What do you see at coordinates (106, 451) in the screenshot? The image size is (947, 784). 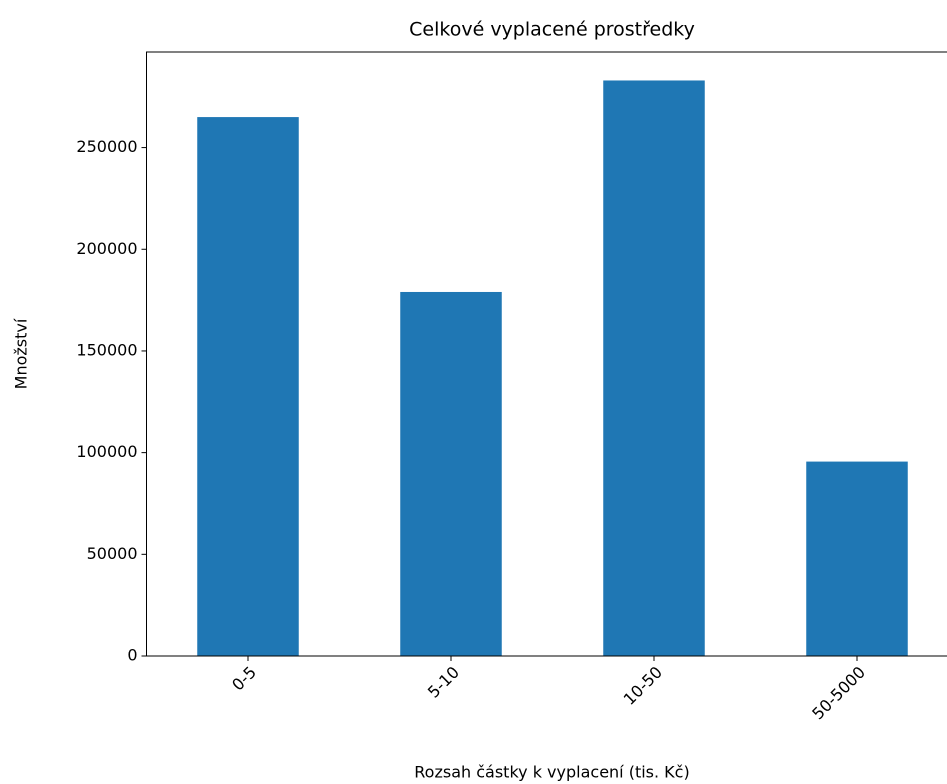 I see `y-tick-label: 100000` at bounding box center [106, 451].